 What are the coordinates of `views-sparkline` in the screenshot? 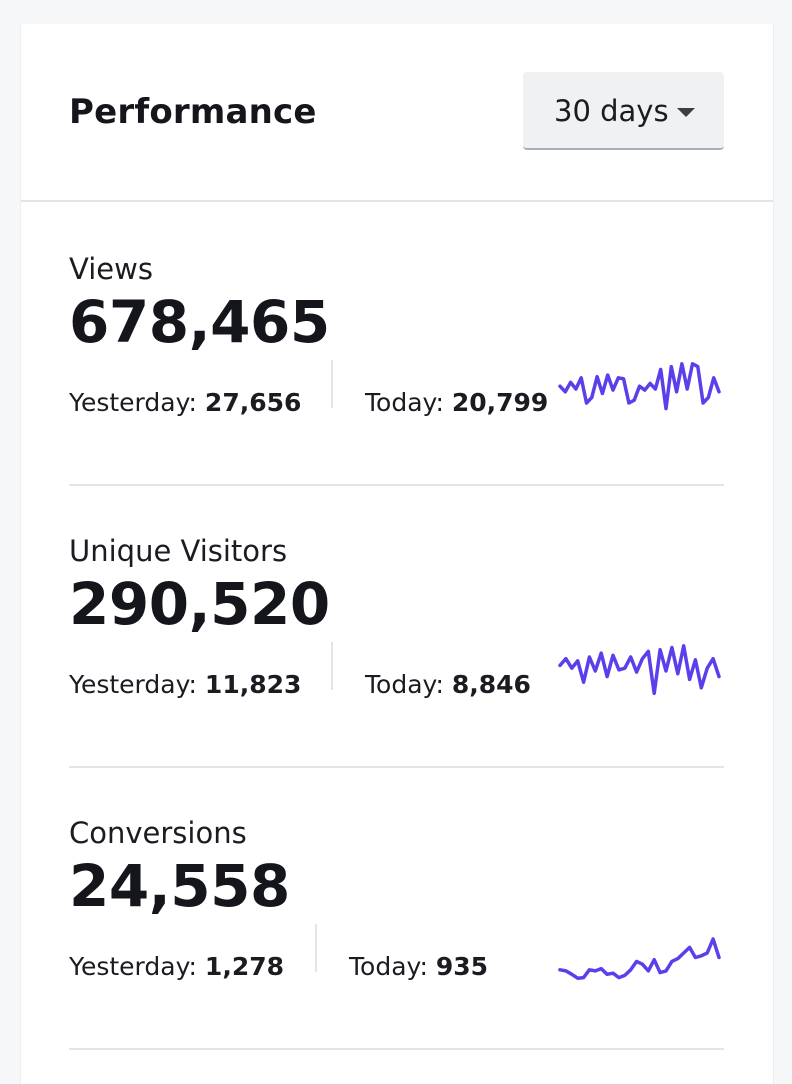 It's located at (639, 386).